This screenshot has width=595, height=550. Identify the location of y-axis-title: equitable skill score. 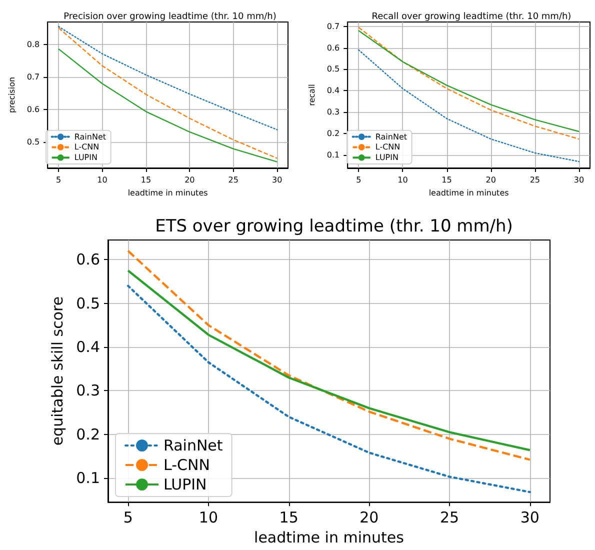
(57, 371).